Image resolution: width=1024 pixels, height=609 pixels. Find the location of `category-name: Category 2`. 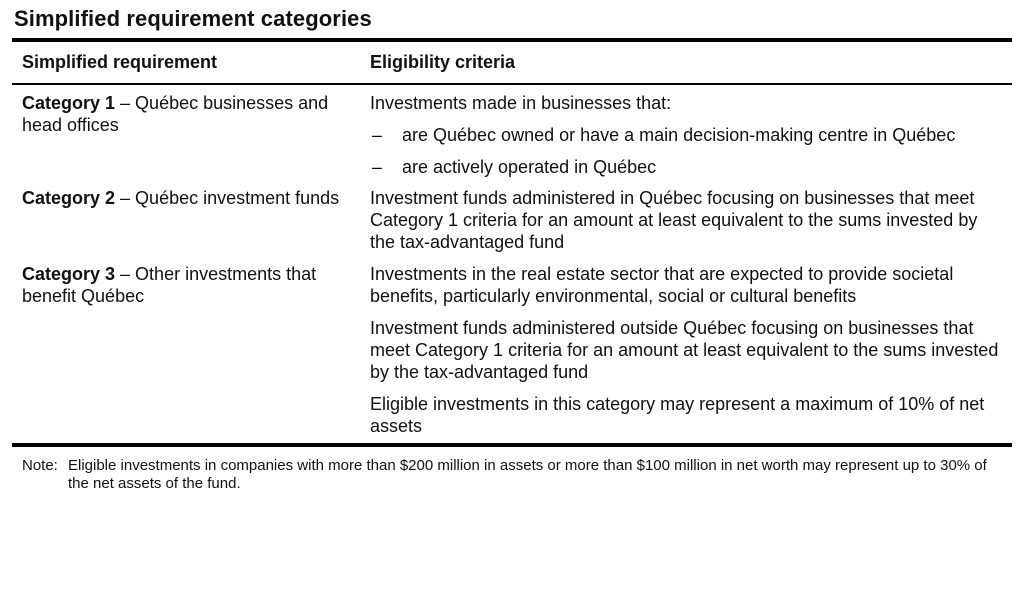

category-name: Category 2 is located at coordinates (69, 198).